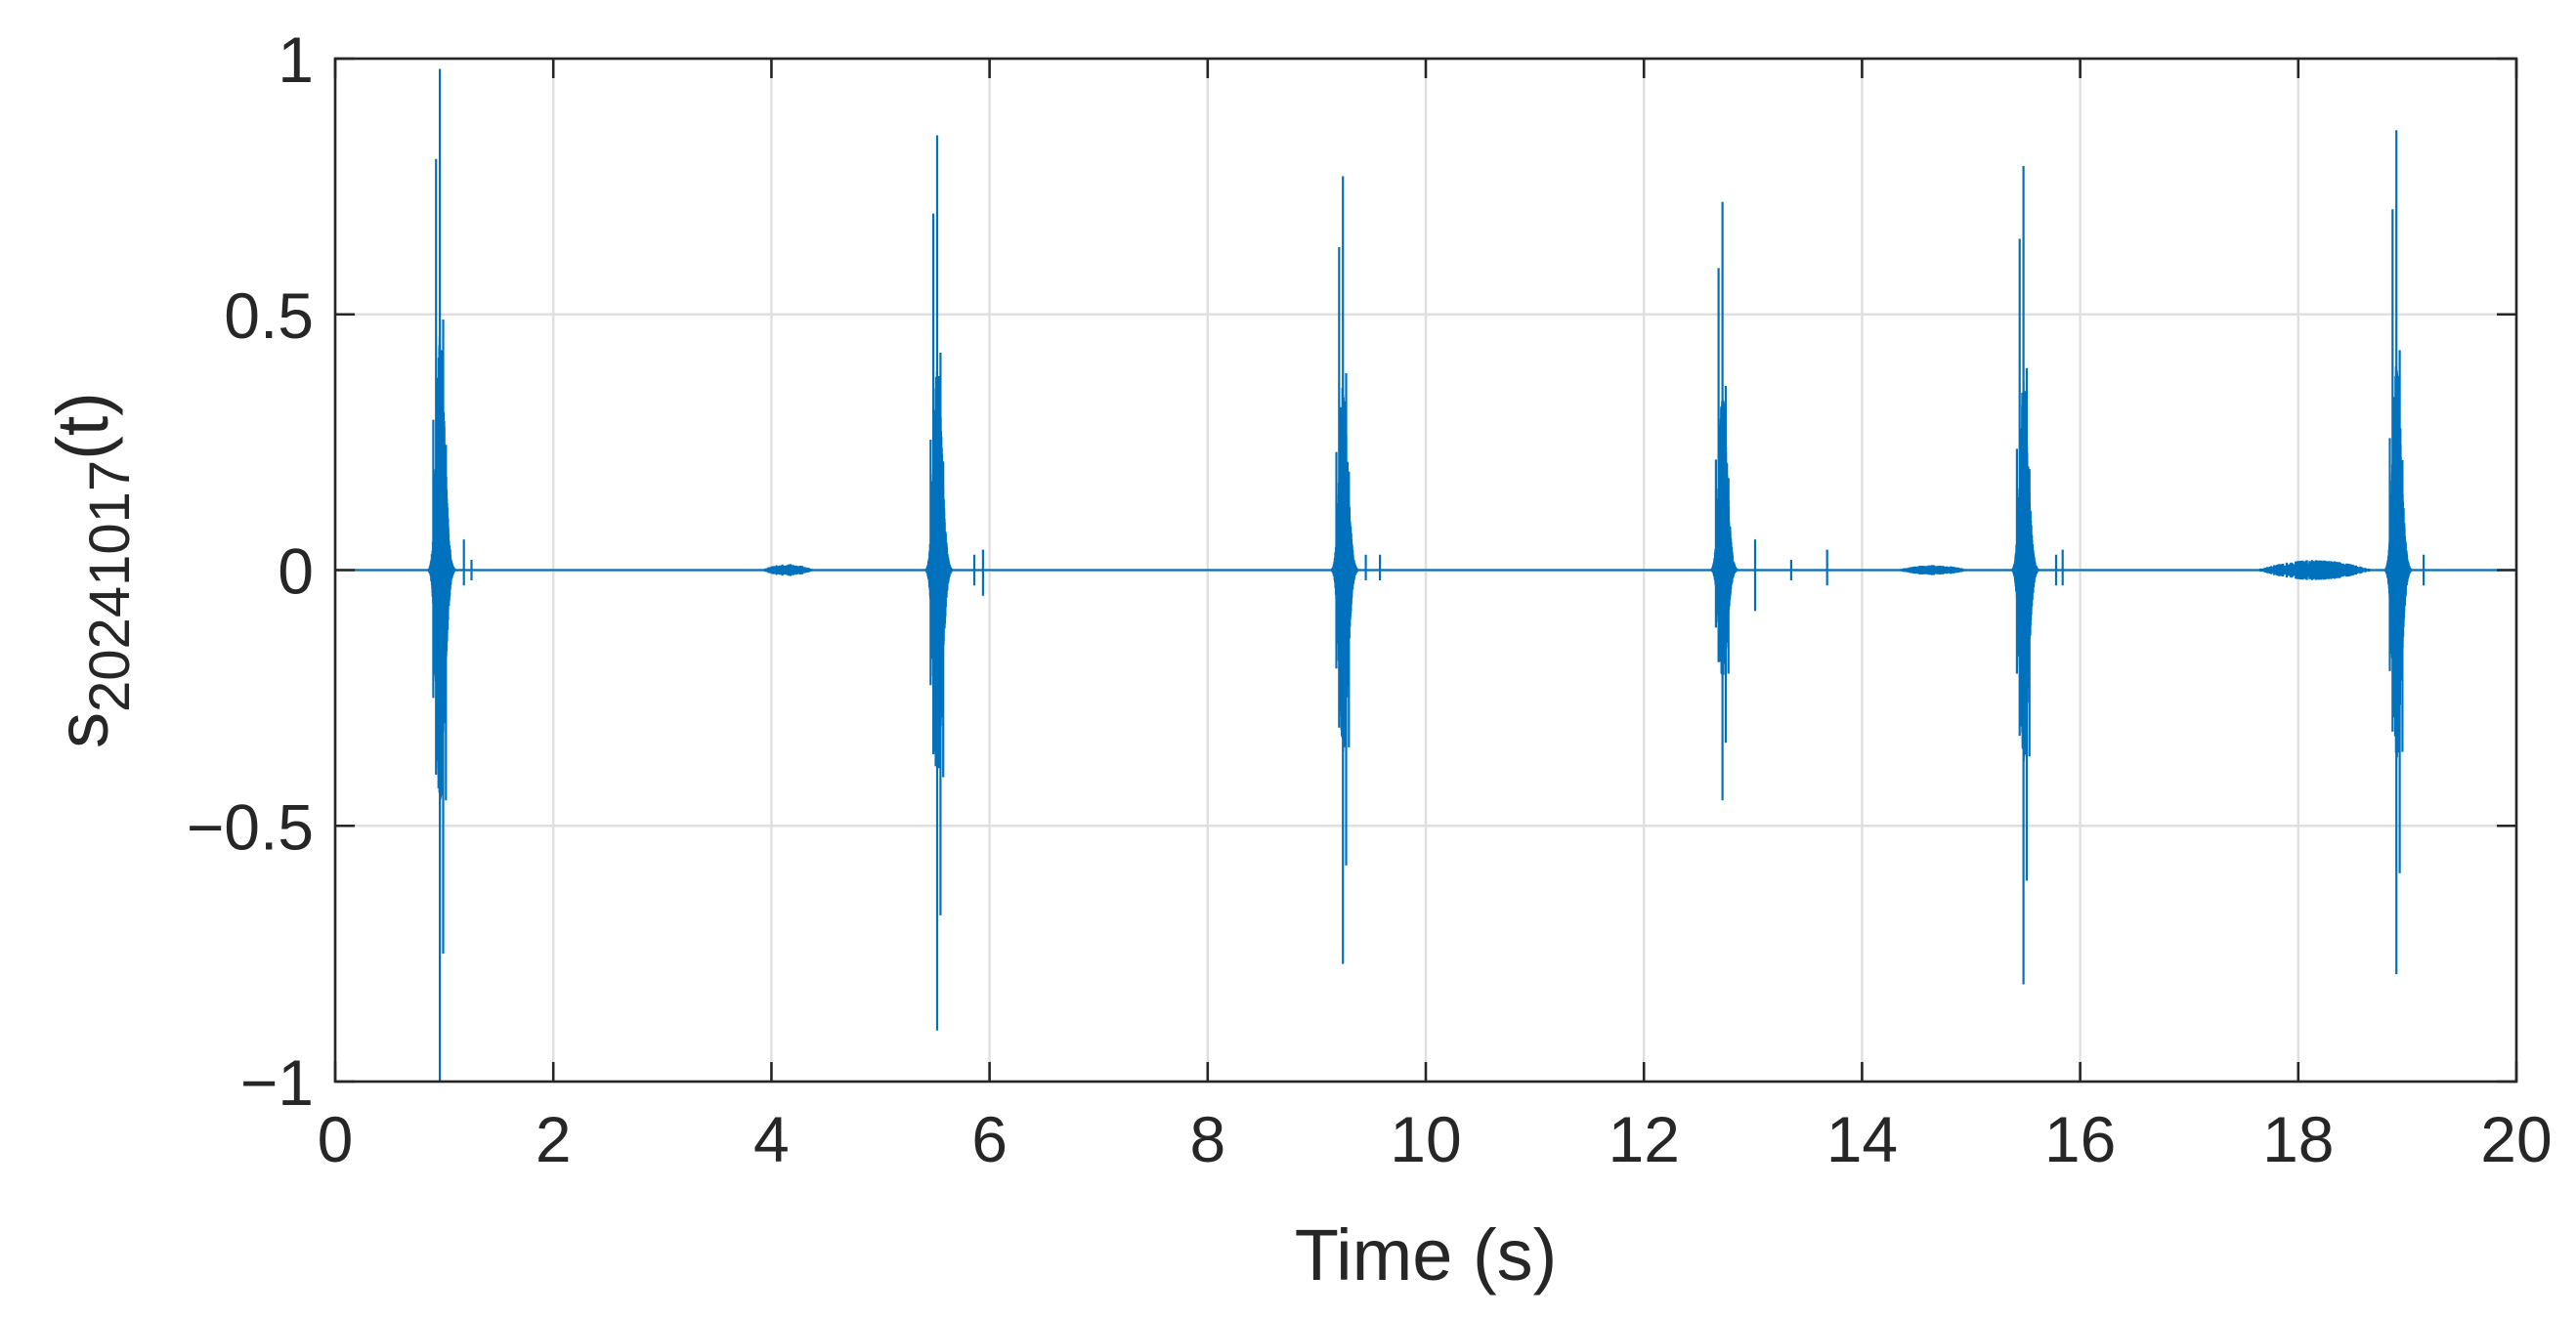  I want to click on y-tick-label: −1, so click(277, 1083).